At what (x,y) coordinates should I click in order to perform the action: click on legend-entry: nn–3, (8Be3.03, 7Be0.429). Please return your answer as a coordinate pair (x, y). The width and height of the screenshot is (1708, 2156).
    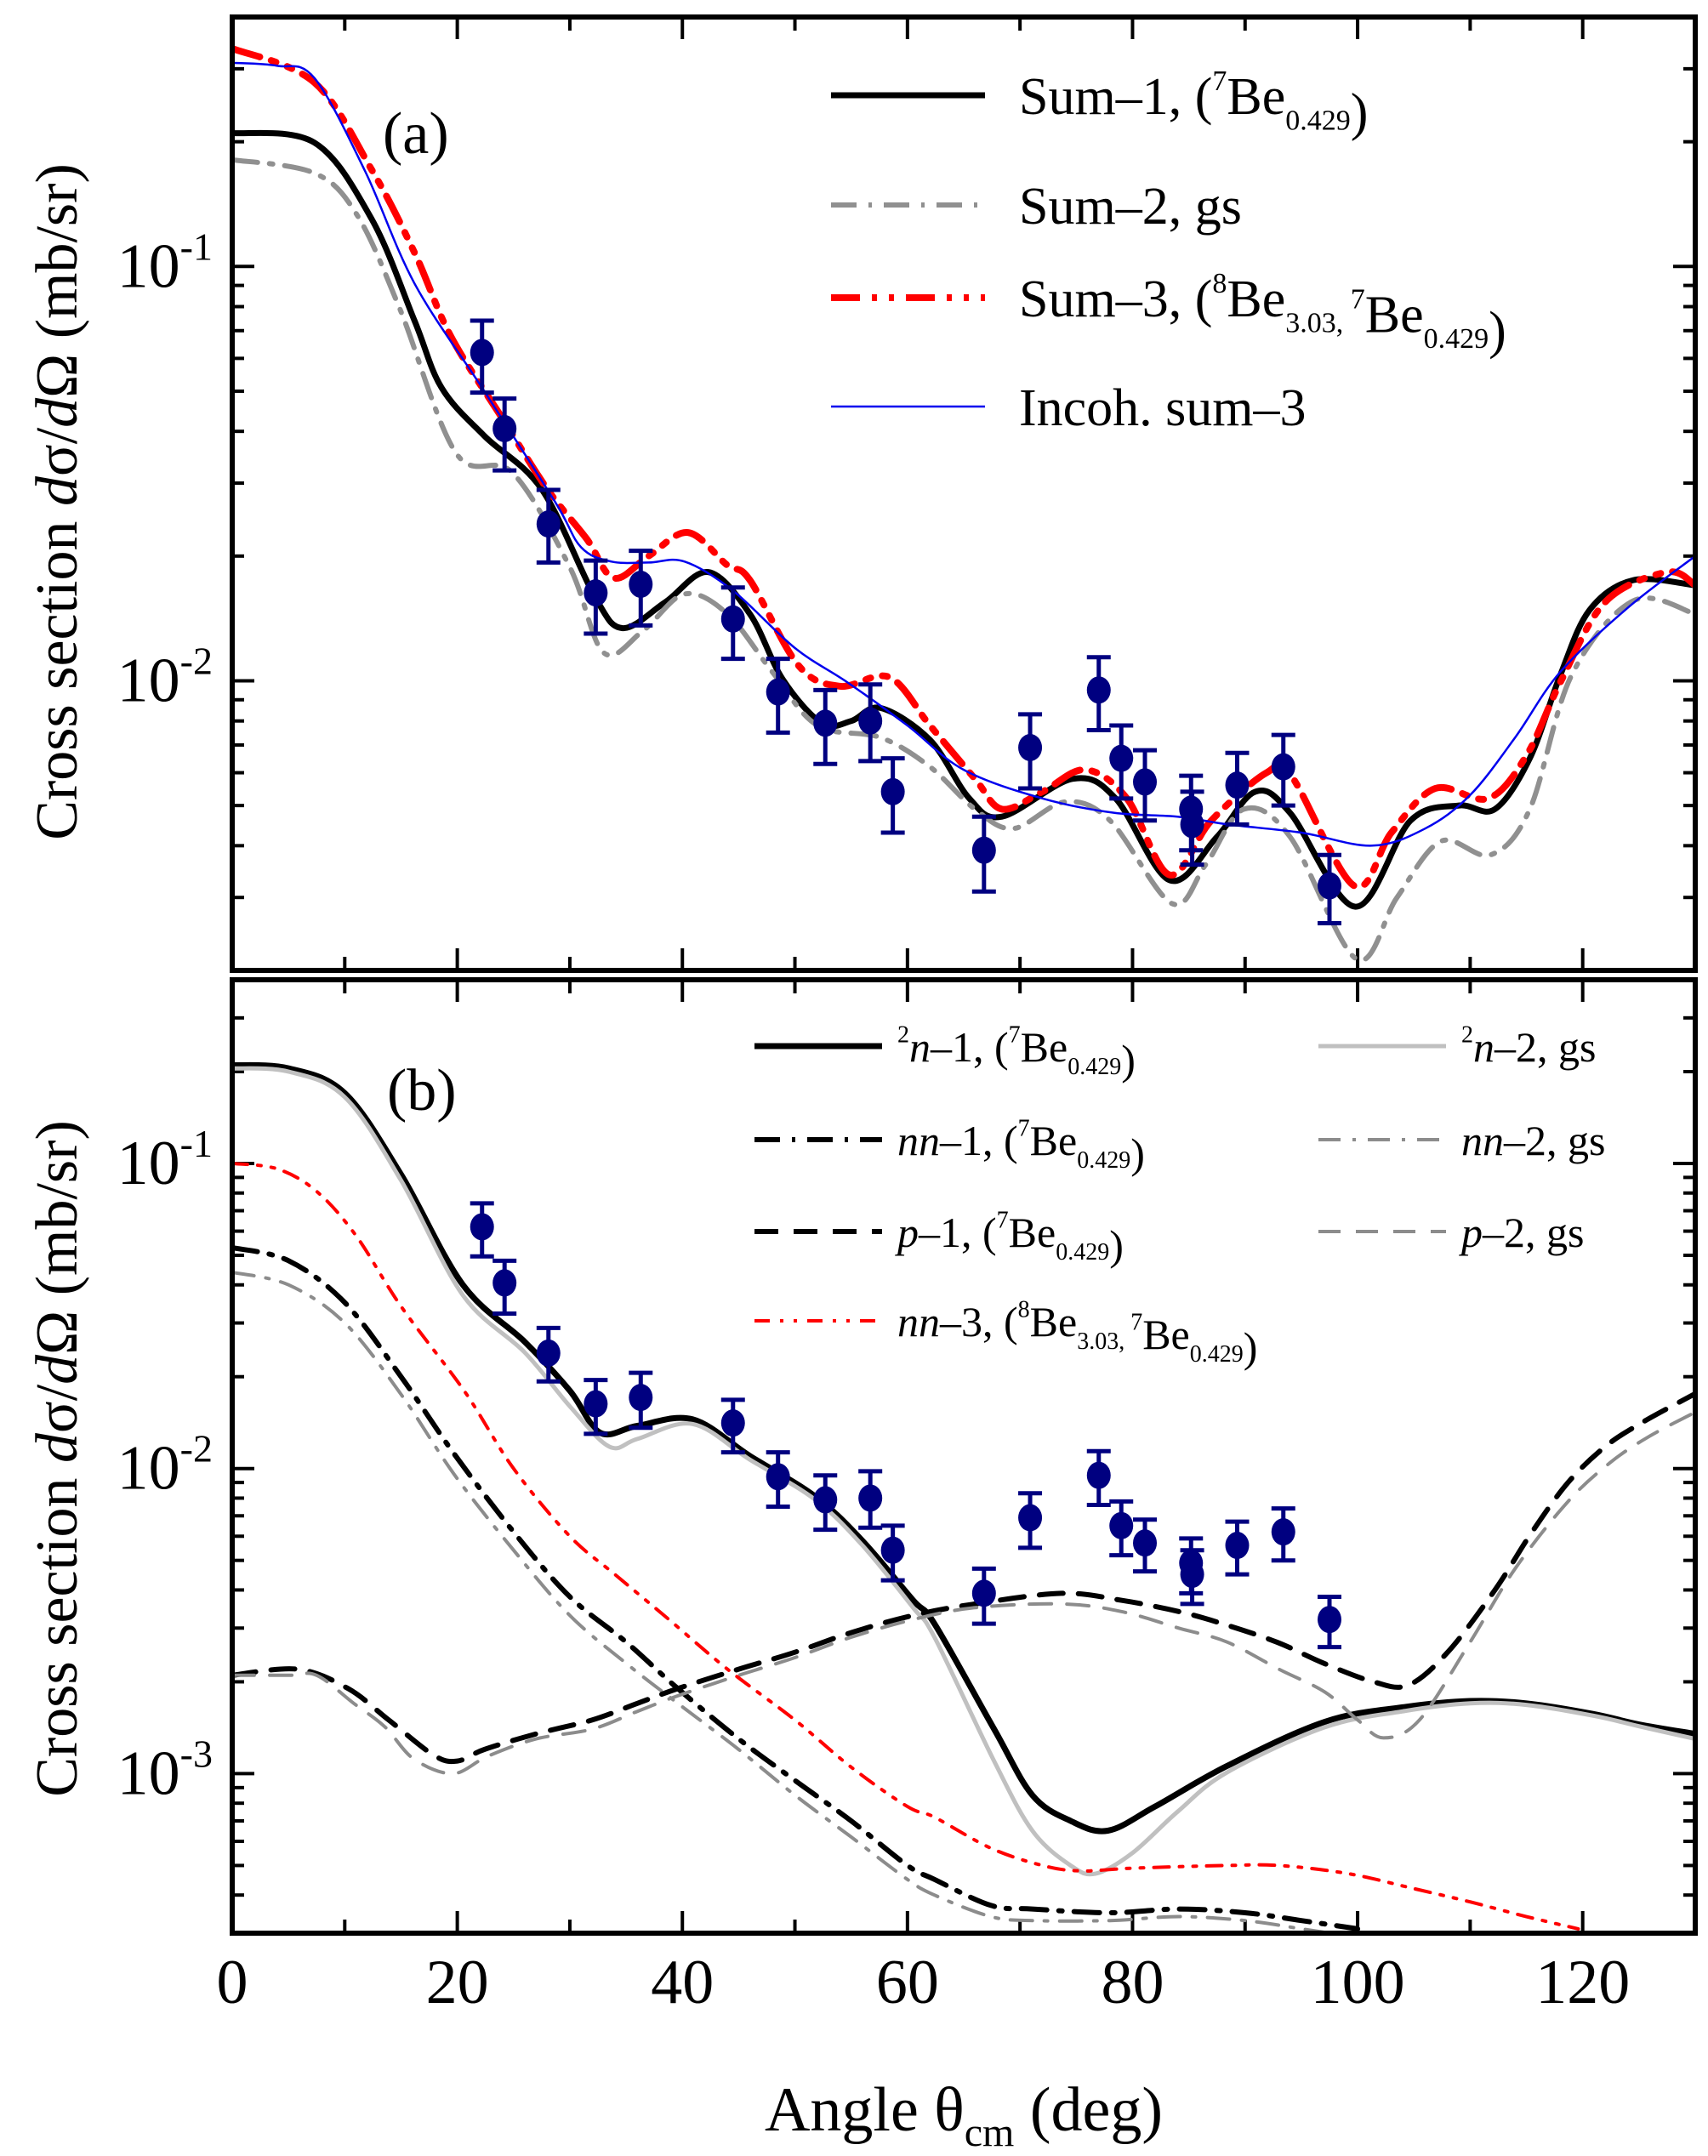
    Looking at the image, I should click on (1006, 1334).